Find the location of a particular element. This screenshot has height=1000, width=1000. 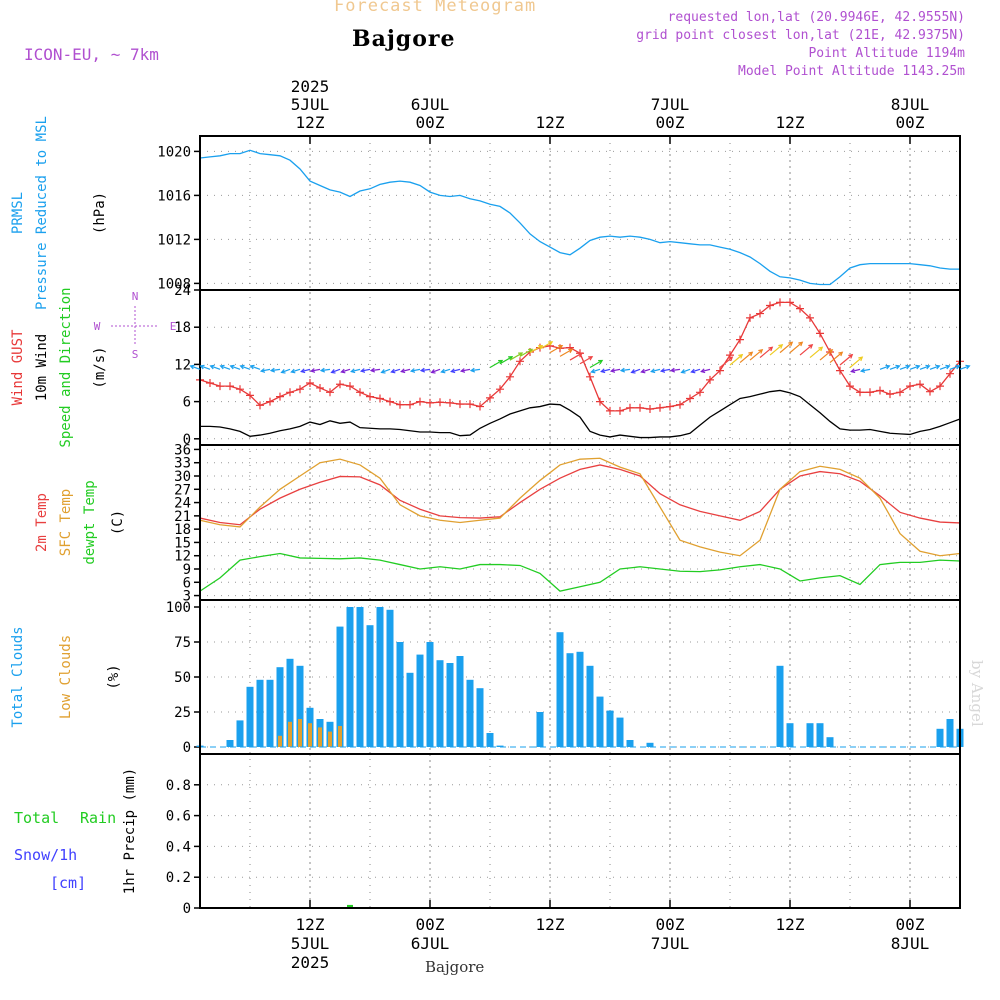

temperature-ytick-label: 9 is located at coordinates (187, 570).